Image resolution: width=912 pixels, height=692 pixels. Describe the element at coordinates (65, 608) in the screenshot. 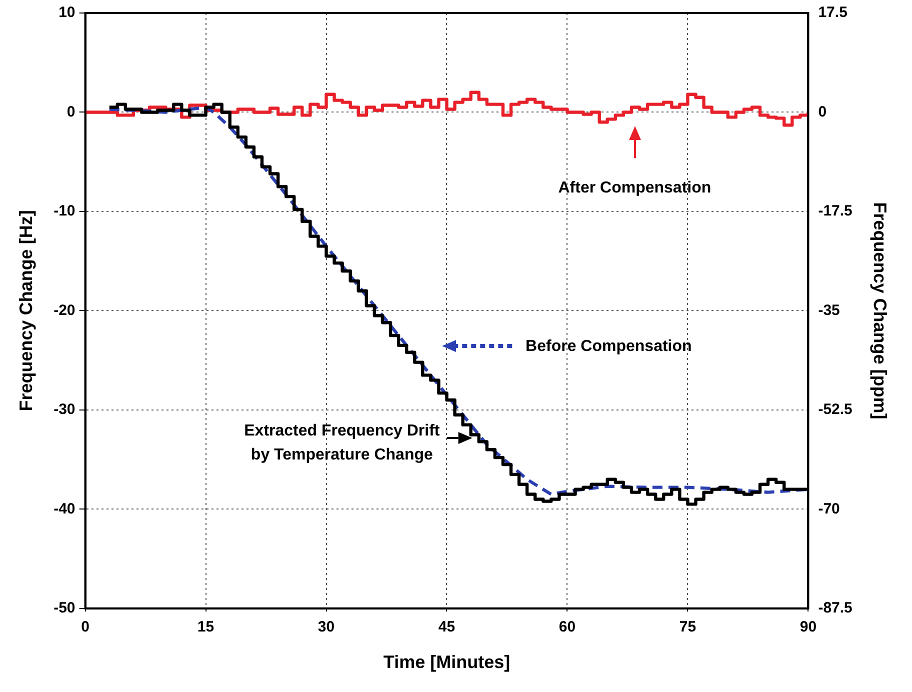

I see `y-tick-label: -50` at that location.